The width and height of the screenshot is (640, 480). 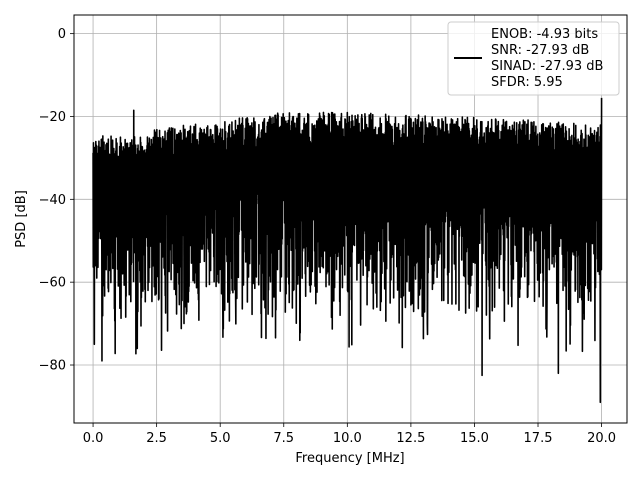 I want to click on y-axis-label: PSD [dB], so click(x=21, y=219).